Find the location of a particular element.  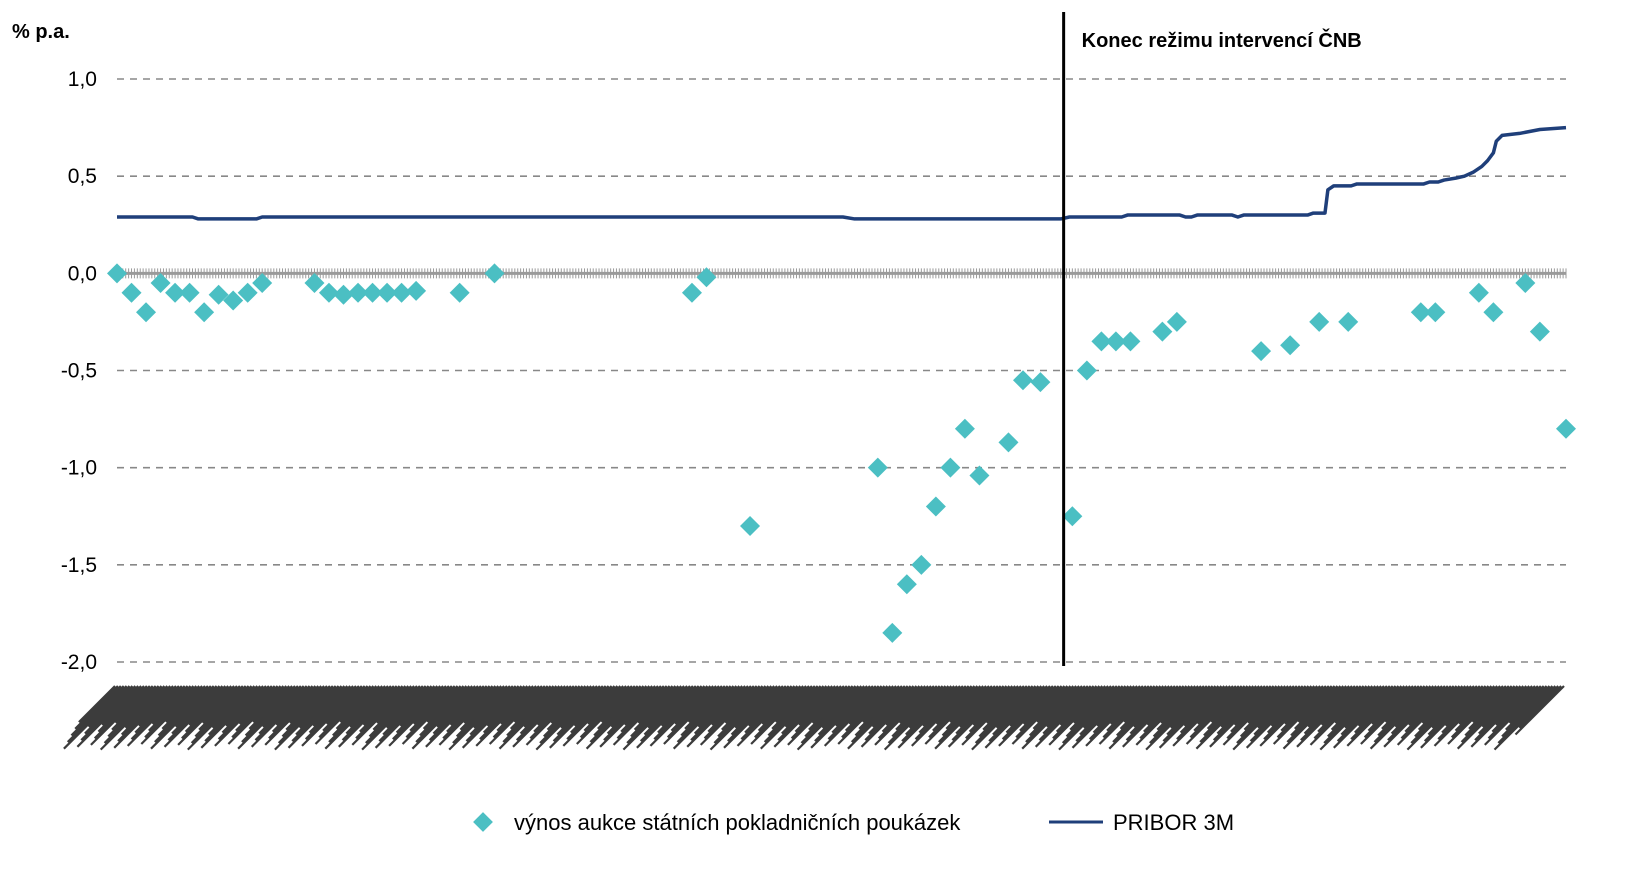

y-tick-label: -1,5 is located at coordinates (79, 565).